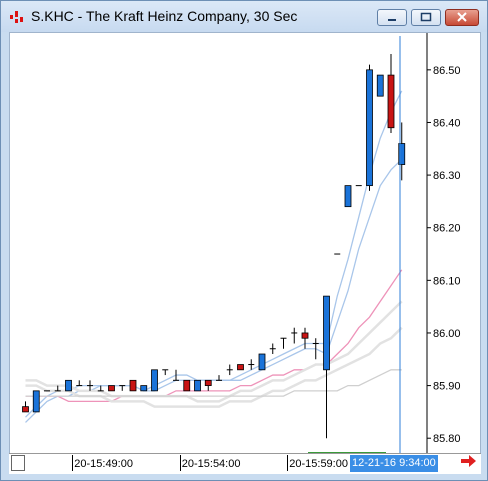 Image resolution: width=488 pixels, height=481 pixels. What do you see at coordinates (16, 17) in the screenshot?
I see `chart-app-icon` at bounding box center [16, 17].